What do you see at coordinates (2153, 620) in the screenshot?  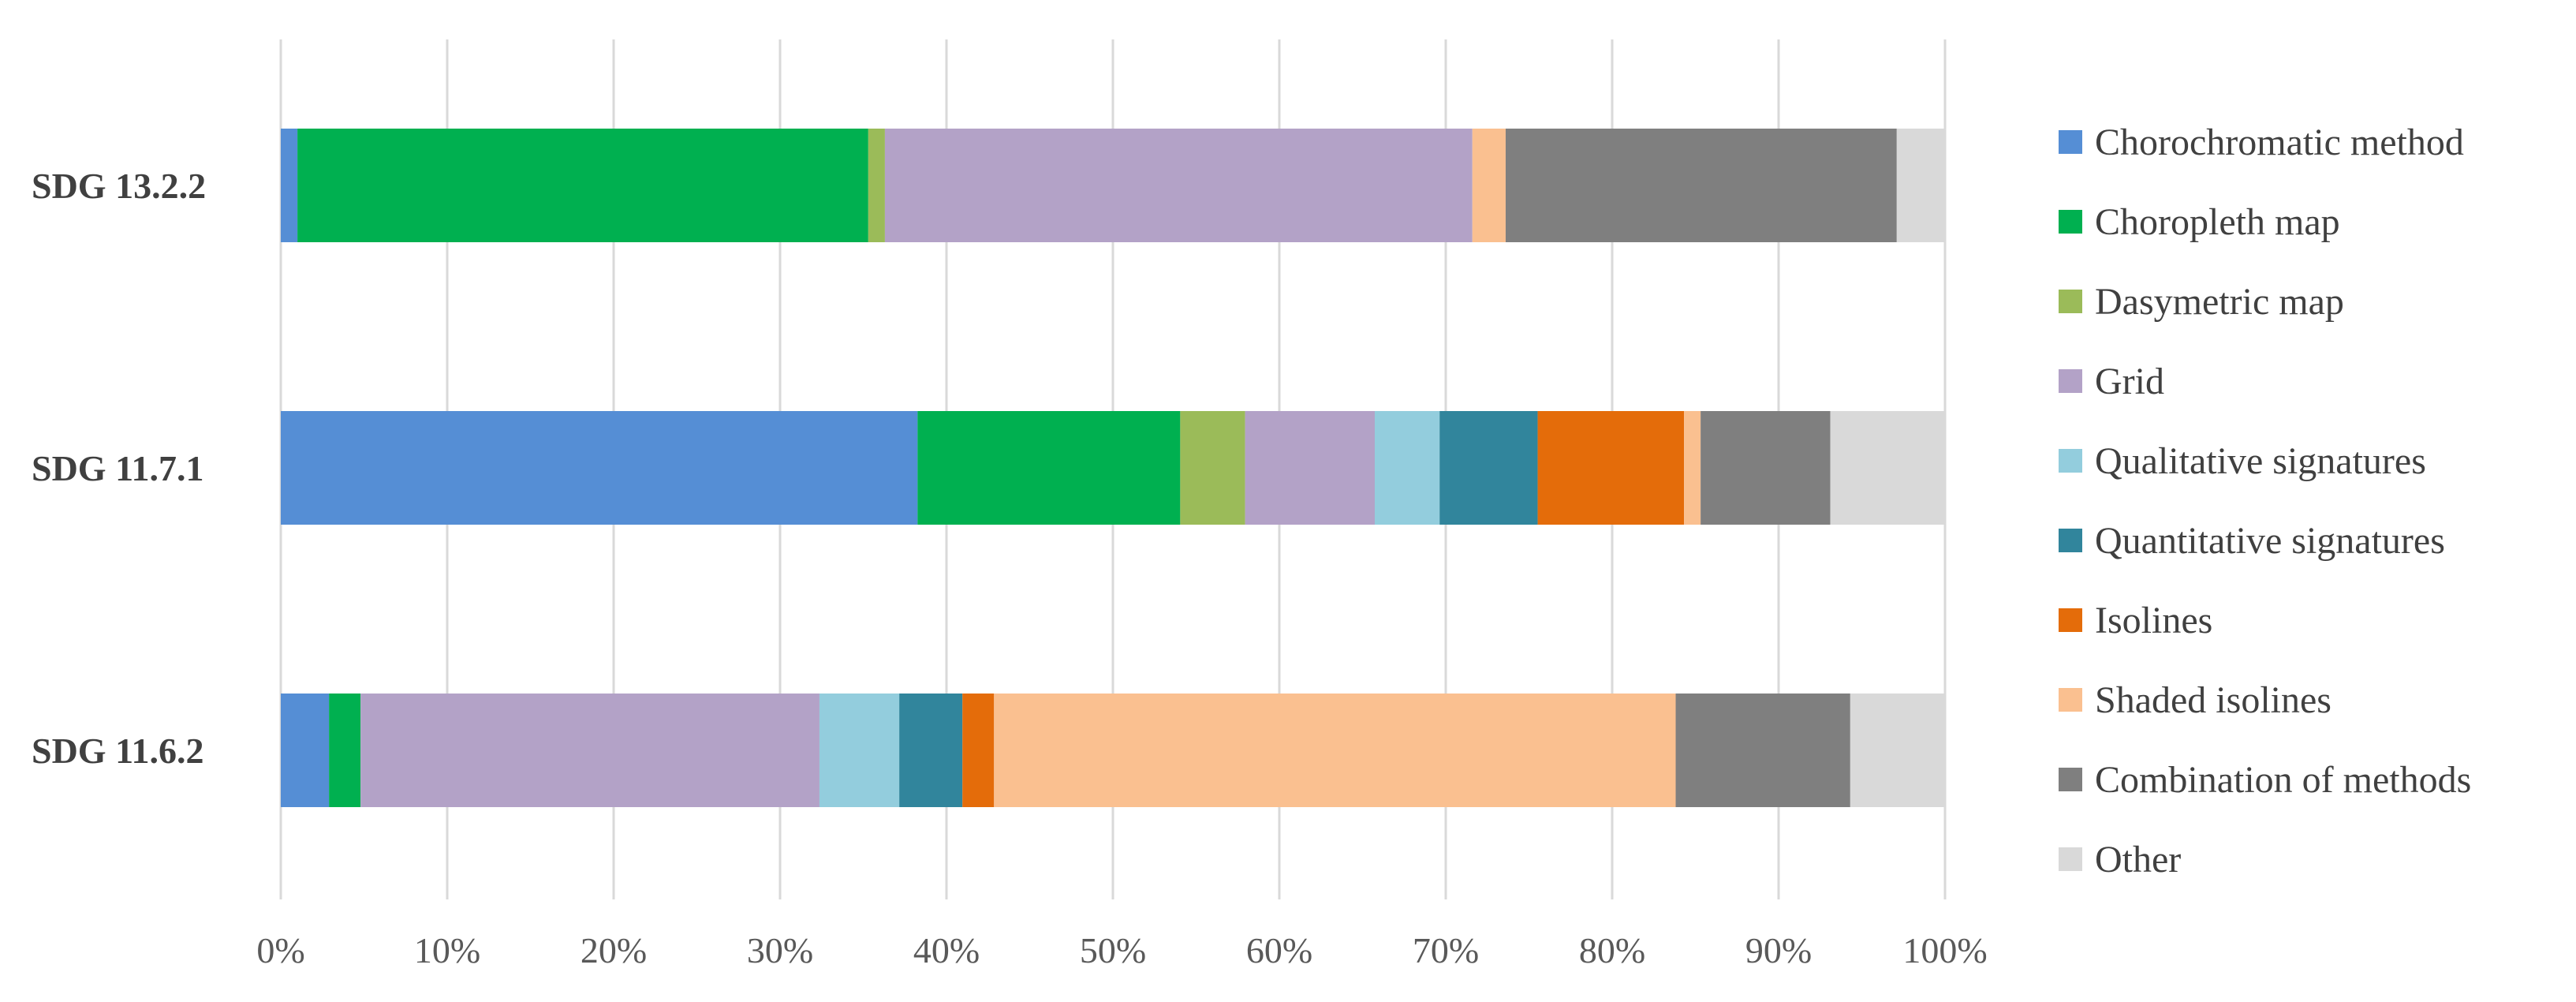 I see `legend-label: Isolines` at bounding box center [2153, 620].